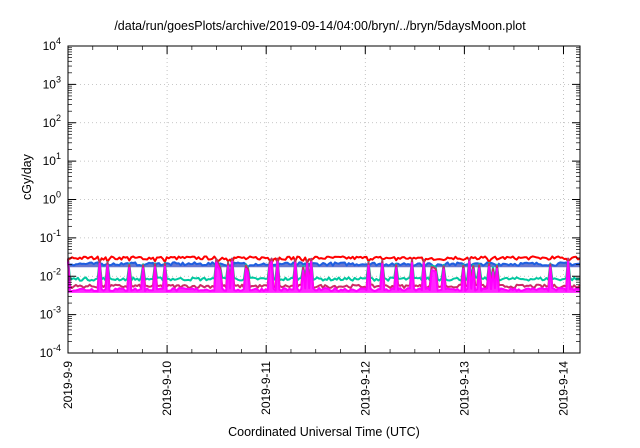 This screenshot has width=640, height=448. Describe the element at coordinates (464, 388) in the screenshot. I see `x-tick-label: 2019-9-13` at that location.